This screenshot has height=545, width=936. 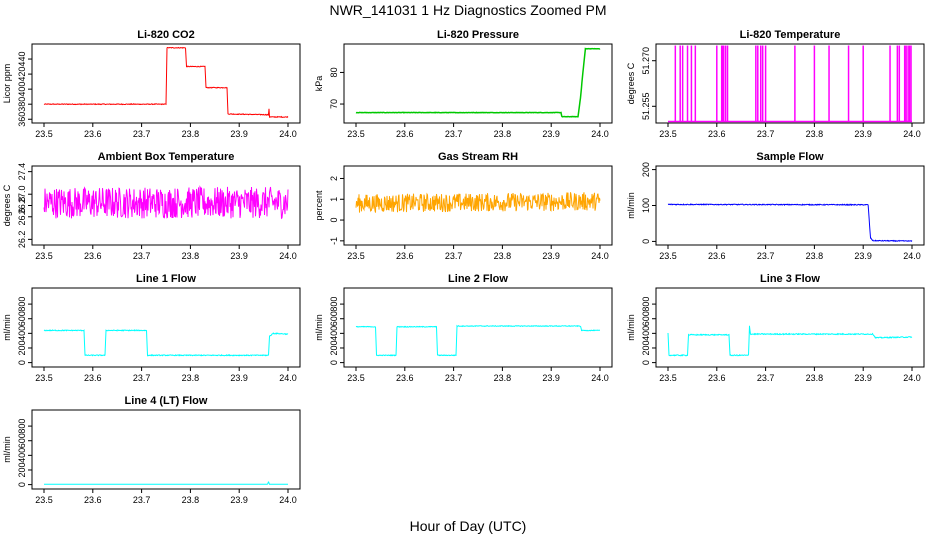 I want to click on x-axis-title: Hour of Day (UTC), so click(x=468, y=526).